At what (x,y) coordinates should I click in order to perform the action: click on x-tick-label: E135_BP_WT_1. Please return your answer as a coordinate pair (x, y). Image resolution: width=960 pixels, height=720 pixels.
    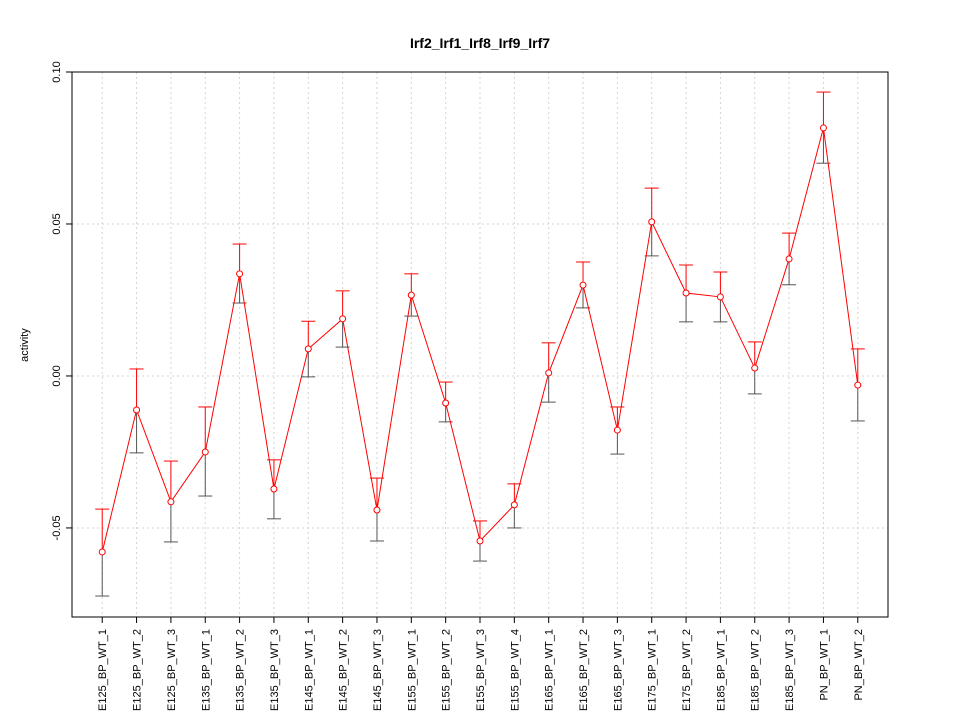
    Looking at the image, I should click on (206, 670).